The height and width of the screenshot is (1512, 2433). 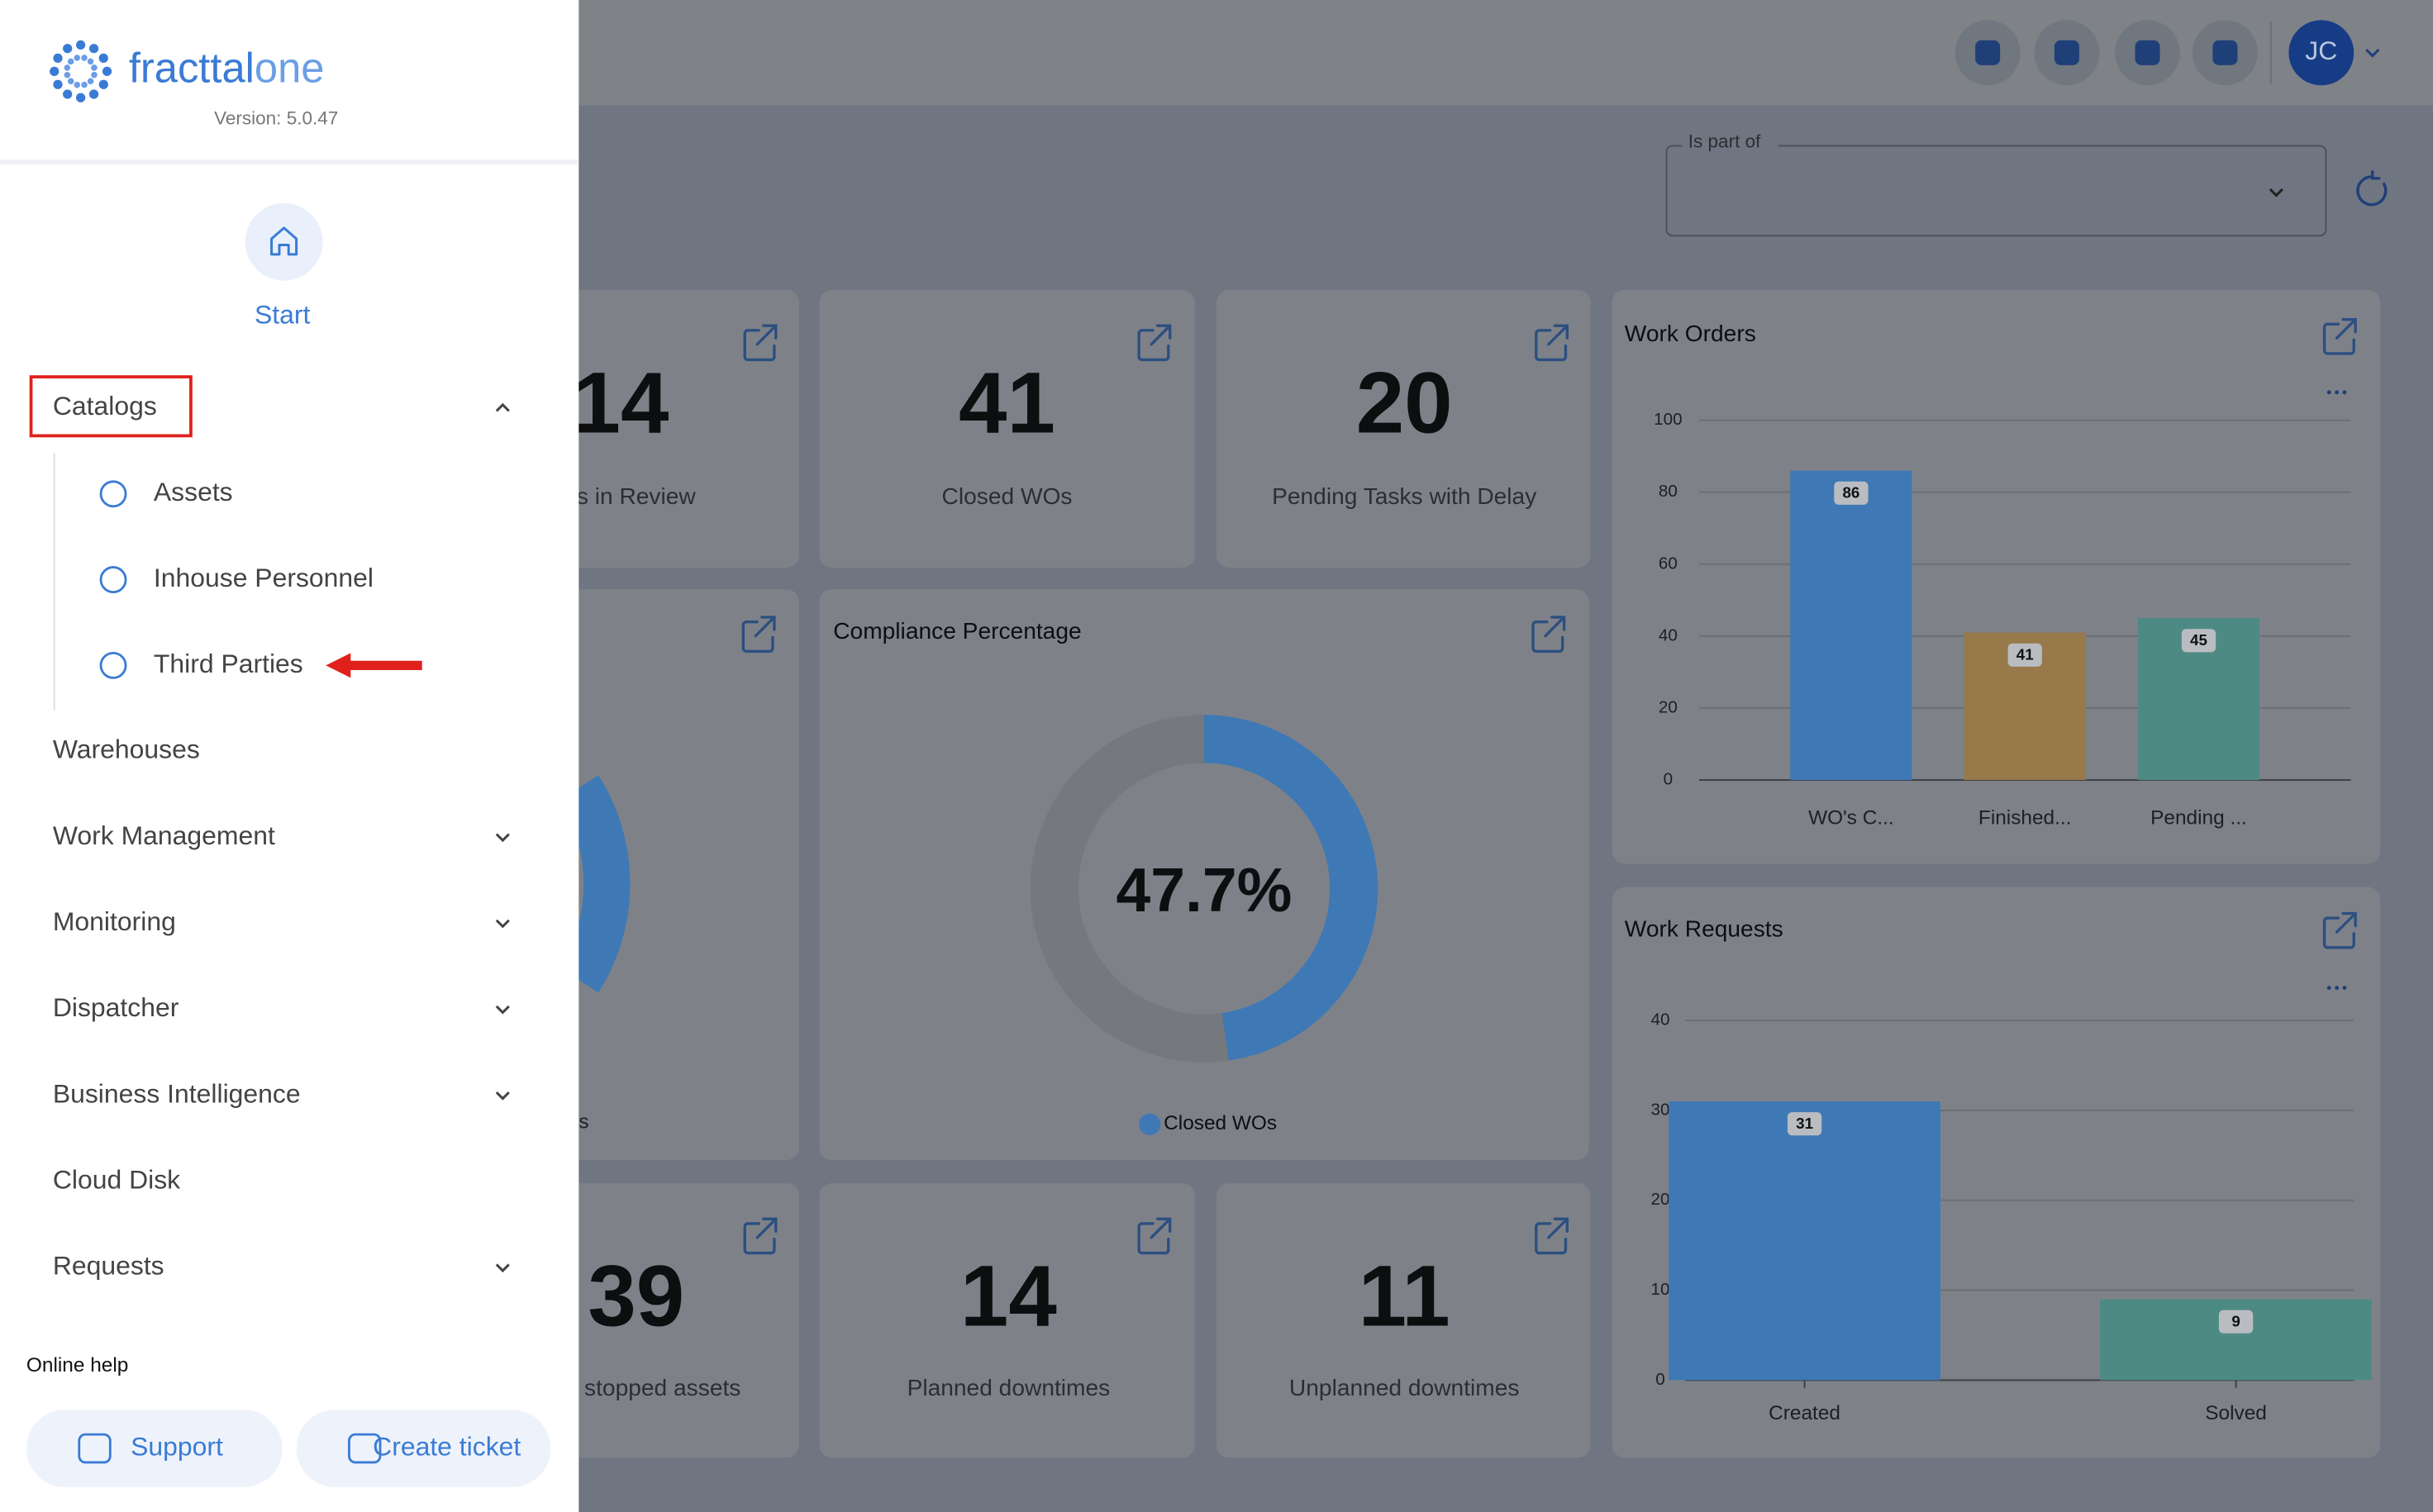 What do you see at coordinates (1660, 1109) in the screenshot?
I see `y-tick-label: 30` at bounding box center [1660, 1109].